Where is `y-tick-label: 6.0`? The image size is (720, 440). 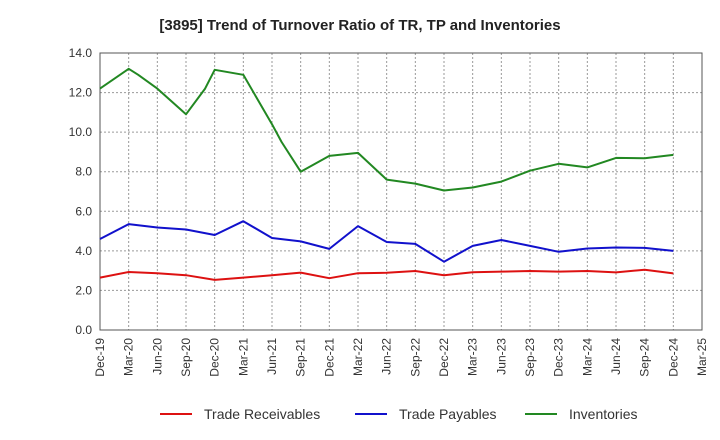
y-tick-label: 6.0 is located at coordinates (83, 211).